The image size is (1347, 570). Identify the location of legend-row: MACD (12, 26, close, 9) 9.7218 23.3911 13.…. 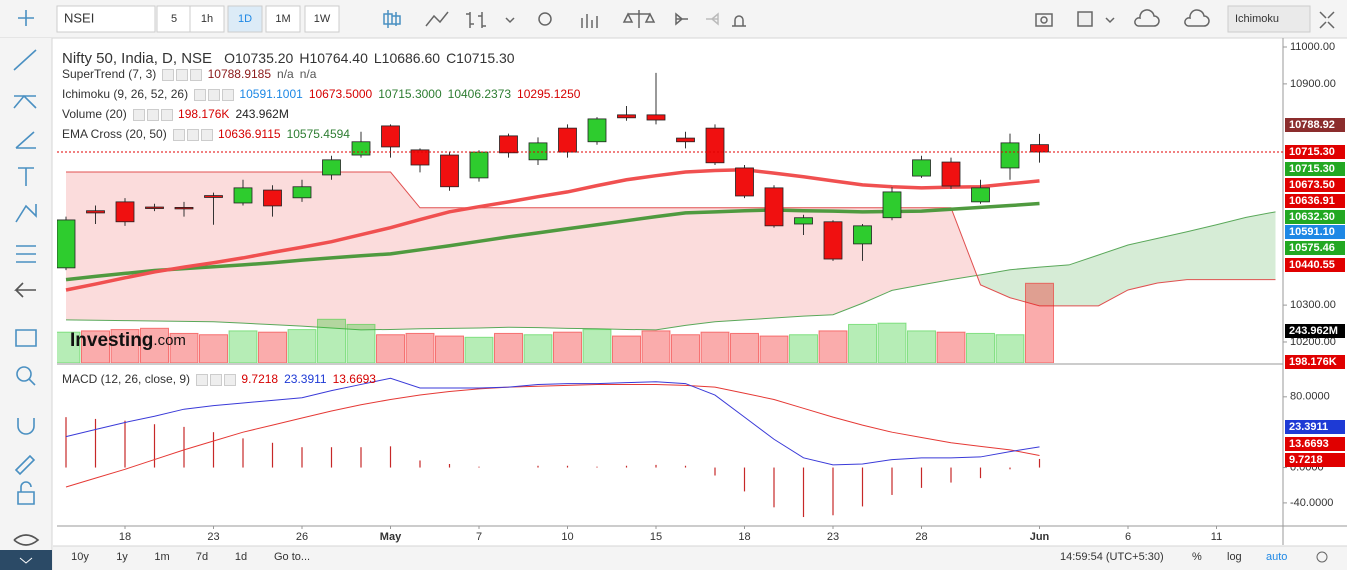
(222, 382).